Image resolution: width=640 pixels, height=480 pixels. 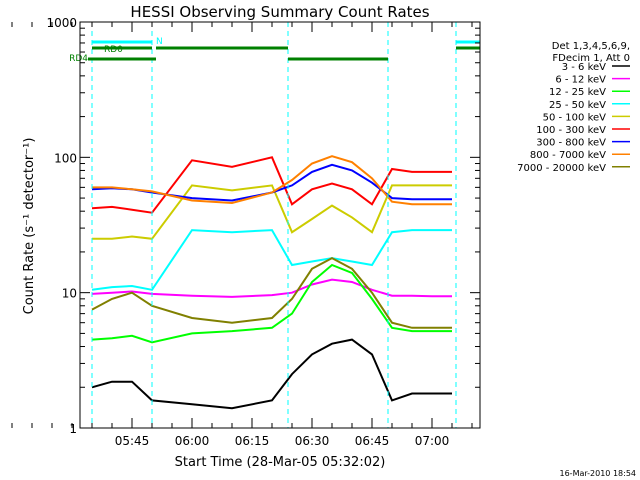 What do you see at coordinates (113, 50) in the screenshot?
I see `flag-label-rd0: RD0` at bounding box center [113, 50].